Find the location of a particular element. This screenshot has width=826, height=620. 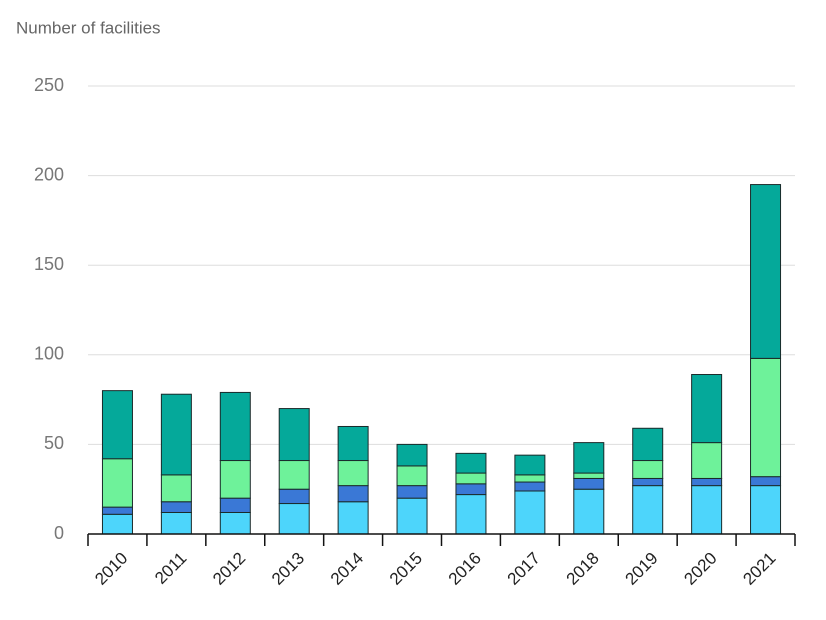

x-tick-label: 2021 is located at coordinates (759, 569).